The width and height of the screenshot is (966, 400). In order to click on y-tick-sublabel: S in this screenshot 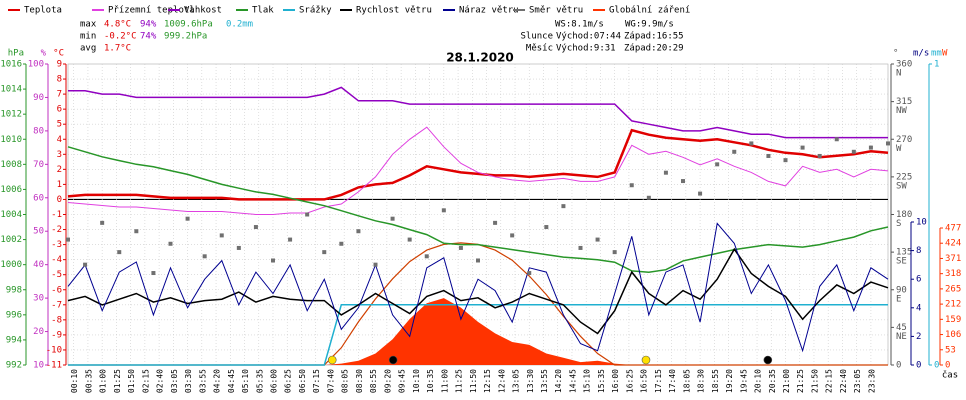, I will do `click(898, 224)`.